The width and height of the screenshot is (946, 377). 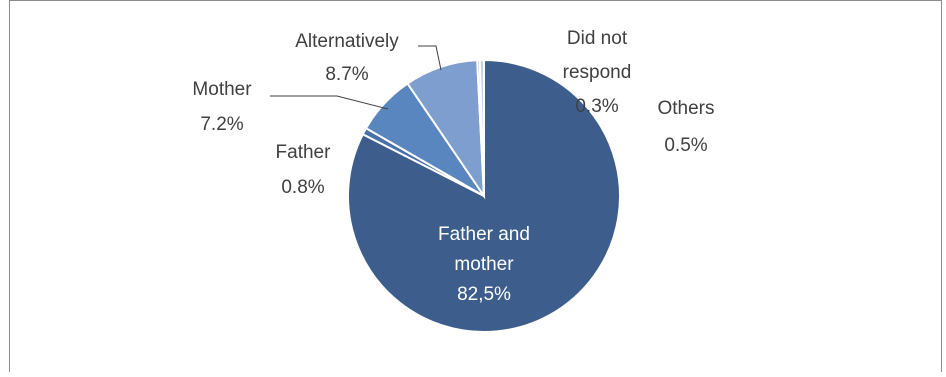 What do you see at coordinates (484, 264) in the screenshot?
I see `slice-label-father-mother-line2: mother` at bounding box center [484, 264].